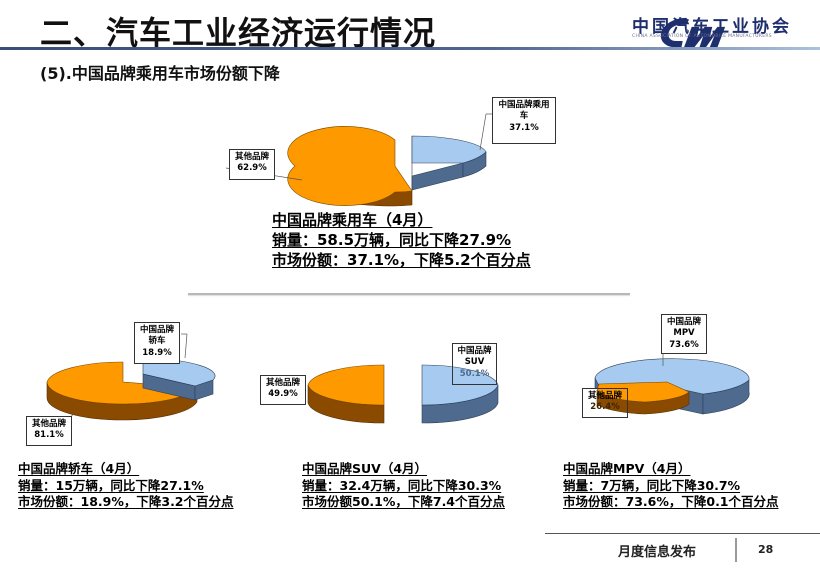  Describe the element at coordinates (392, 239) in the screenshot. I see `main-stats-sales: 销量：58.5万辆，同比下降27.9%` at that location.